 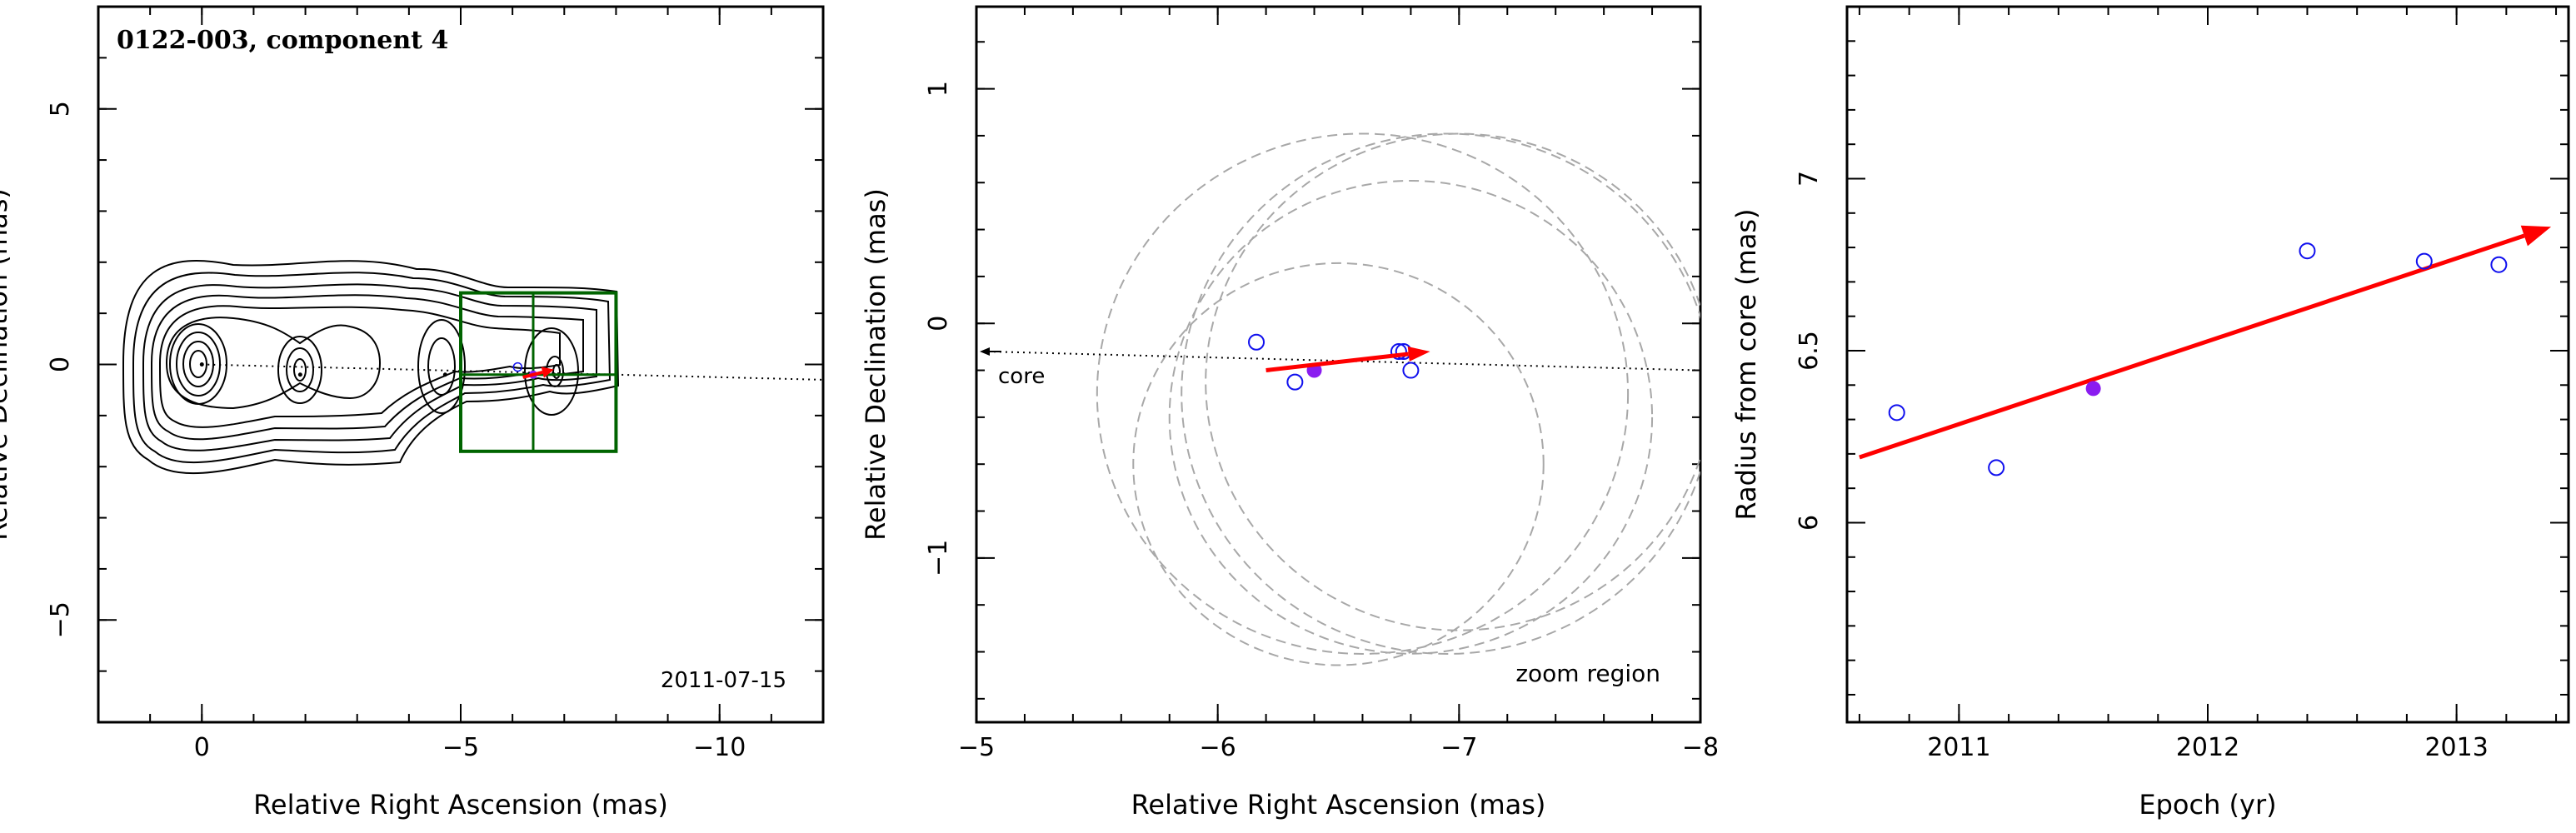 What do you see at coordinates (1587, 673) in the screenshot?
I see `zoom-region-label: zoom region` at bounding box center [1587, 673].